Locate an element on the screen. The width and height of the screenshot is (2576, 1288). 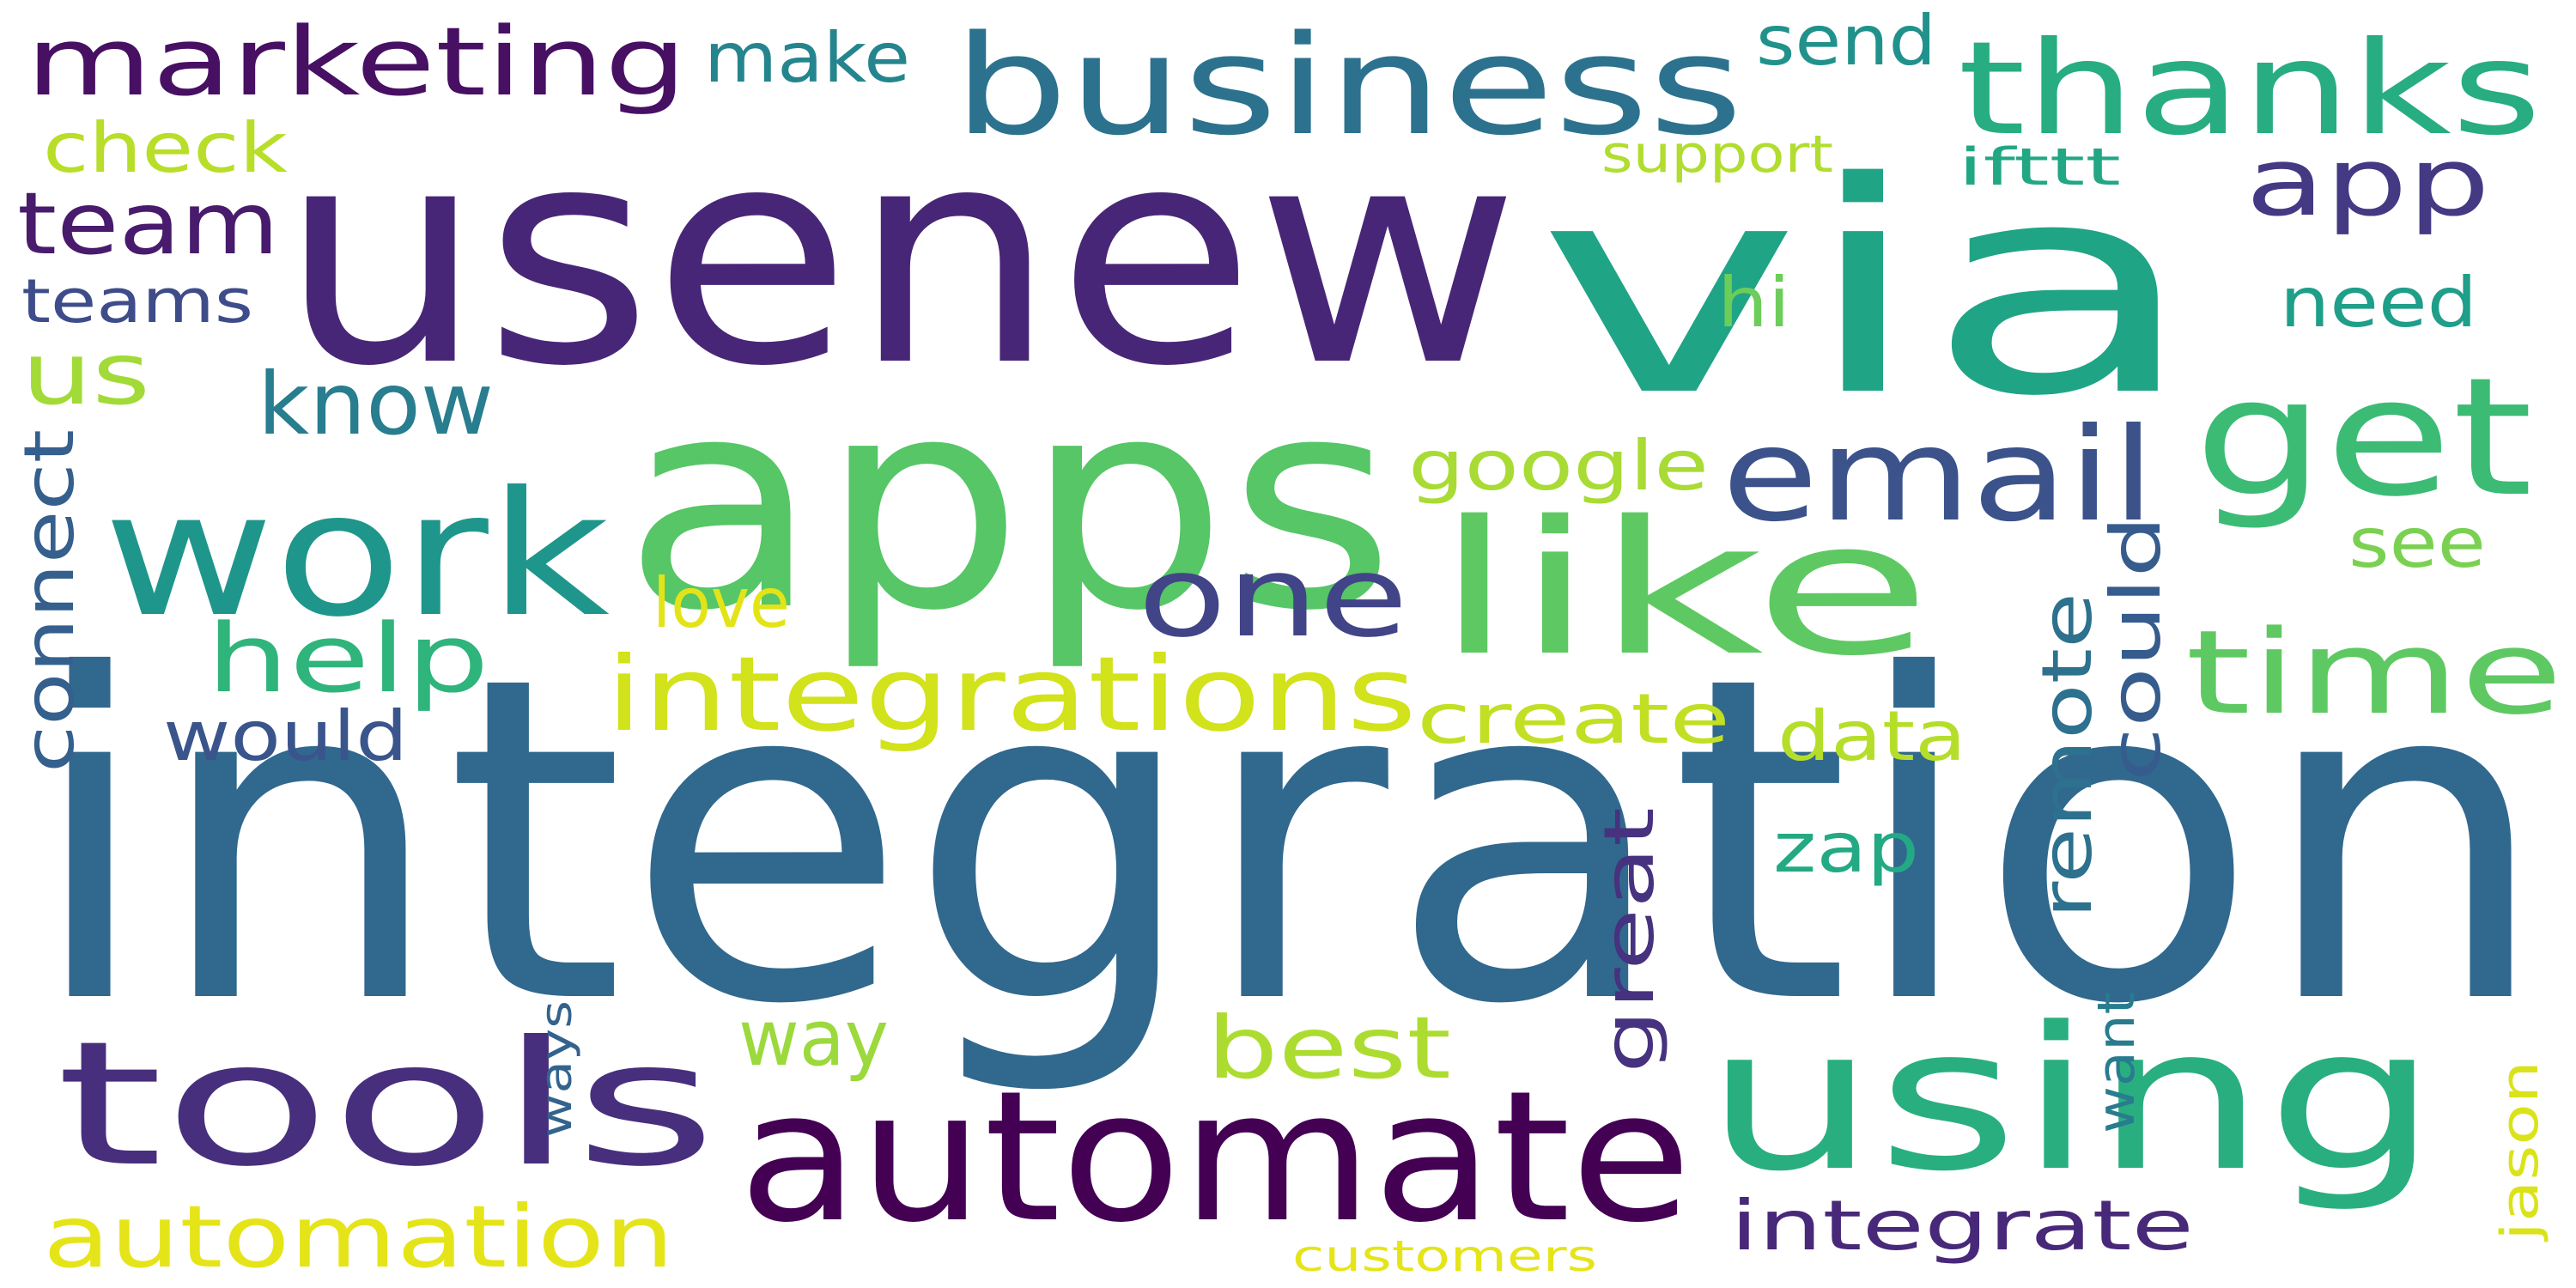
word-help: help is located at coordinates (347, 659).